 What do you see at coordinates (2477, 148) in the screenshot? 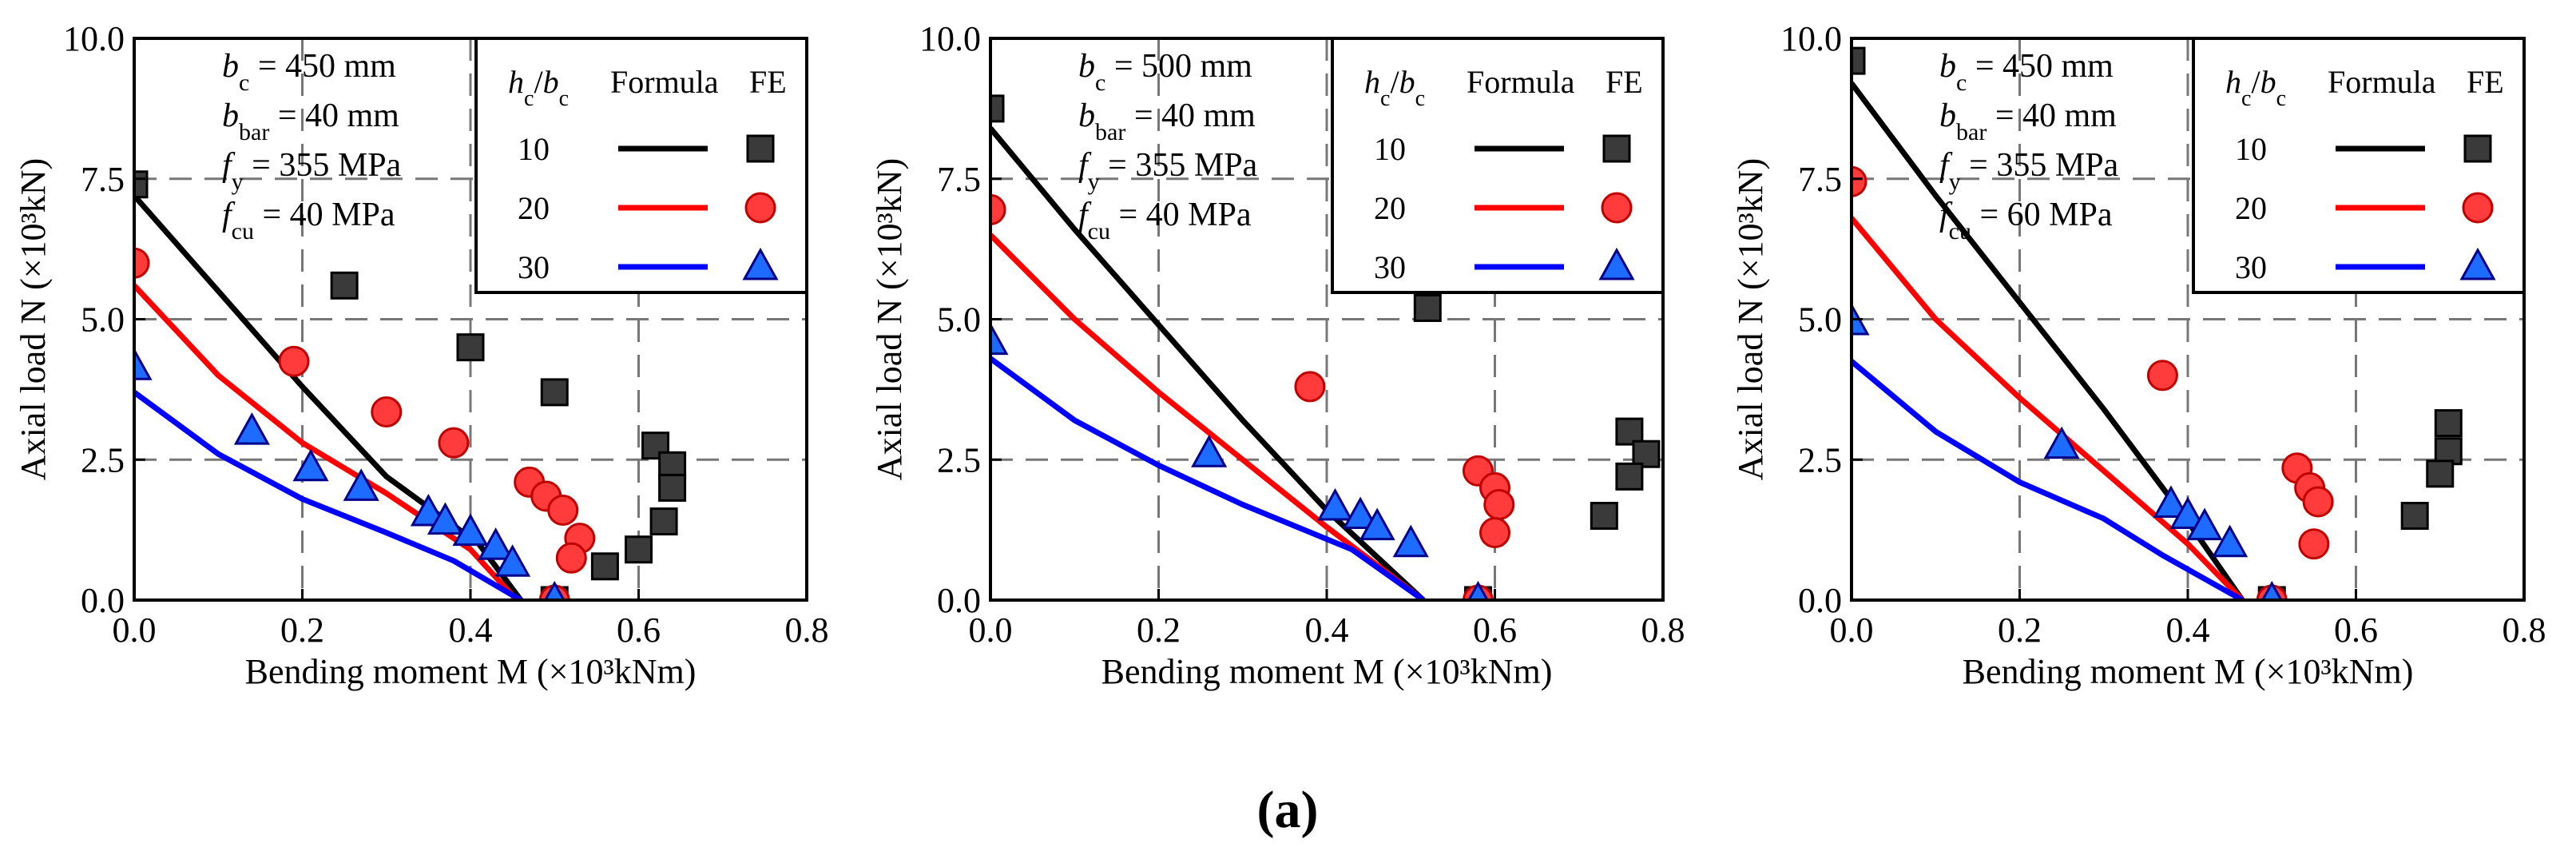
I see `legend-marker-square` at bounding box center [2477, 148].